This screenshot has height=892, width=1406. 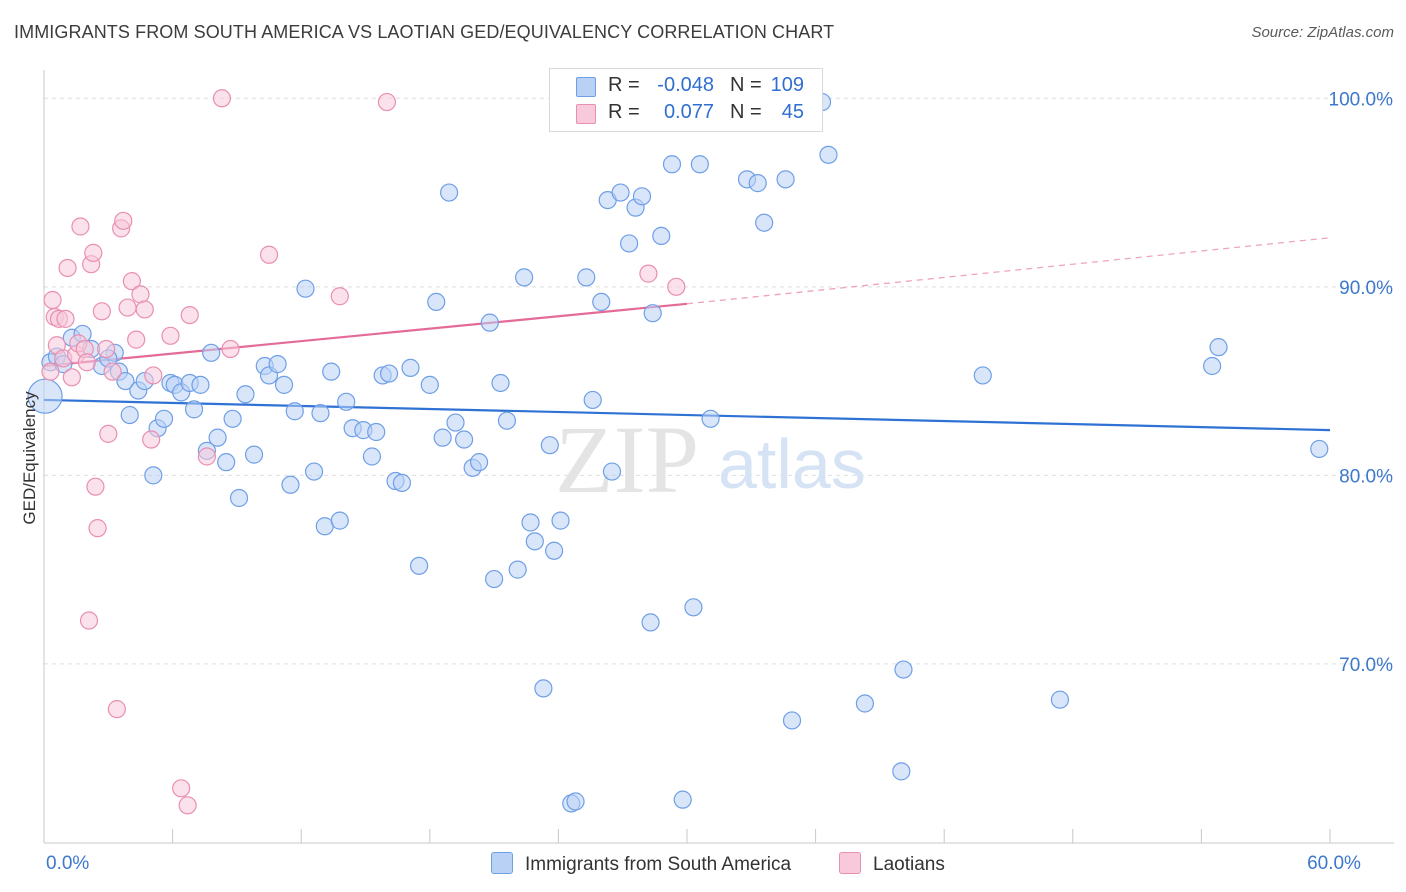 What do you see at coordinates (67, 863) in the screenshot?
I see `x-tick-label: 0.0%` at bounding box center [67, 863].